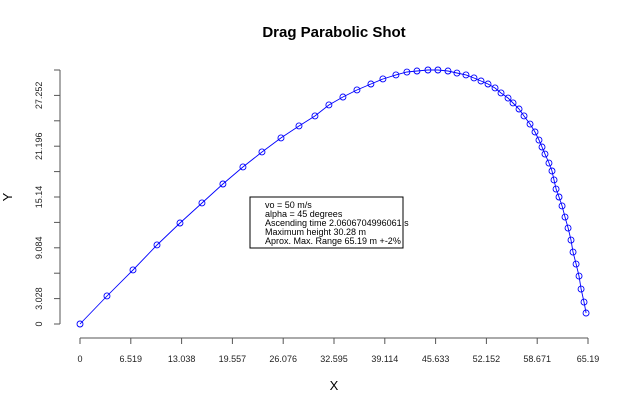  I want to click on y-axis-label: Y, so click(7, 196).